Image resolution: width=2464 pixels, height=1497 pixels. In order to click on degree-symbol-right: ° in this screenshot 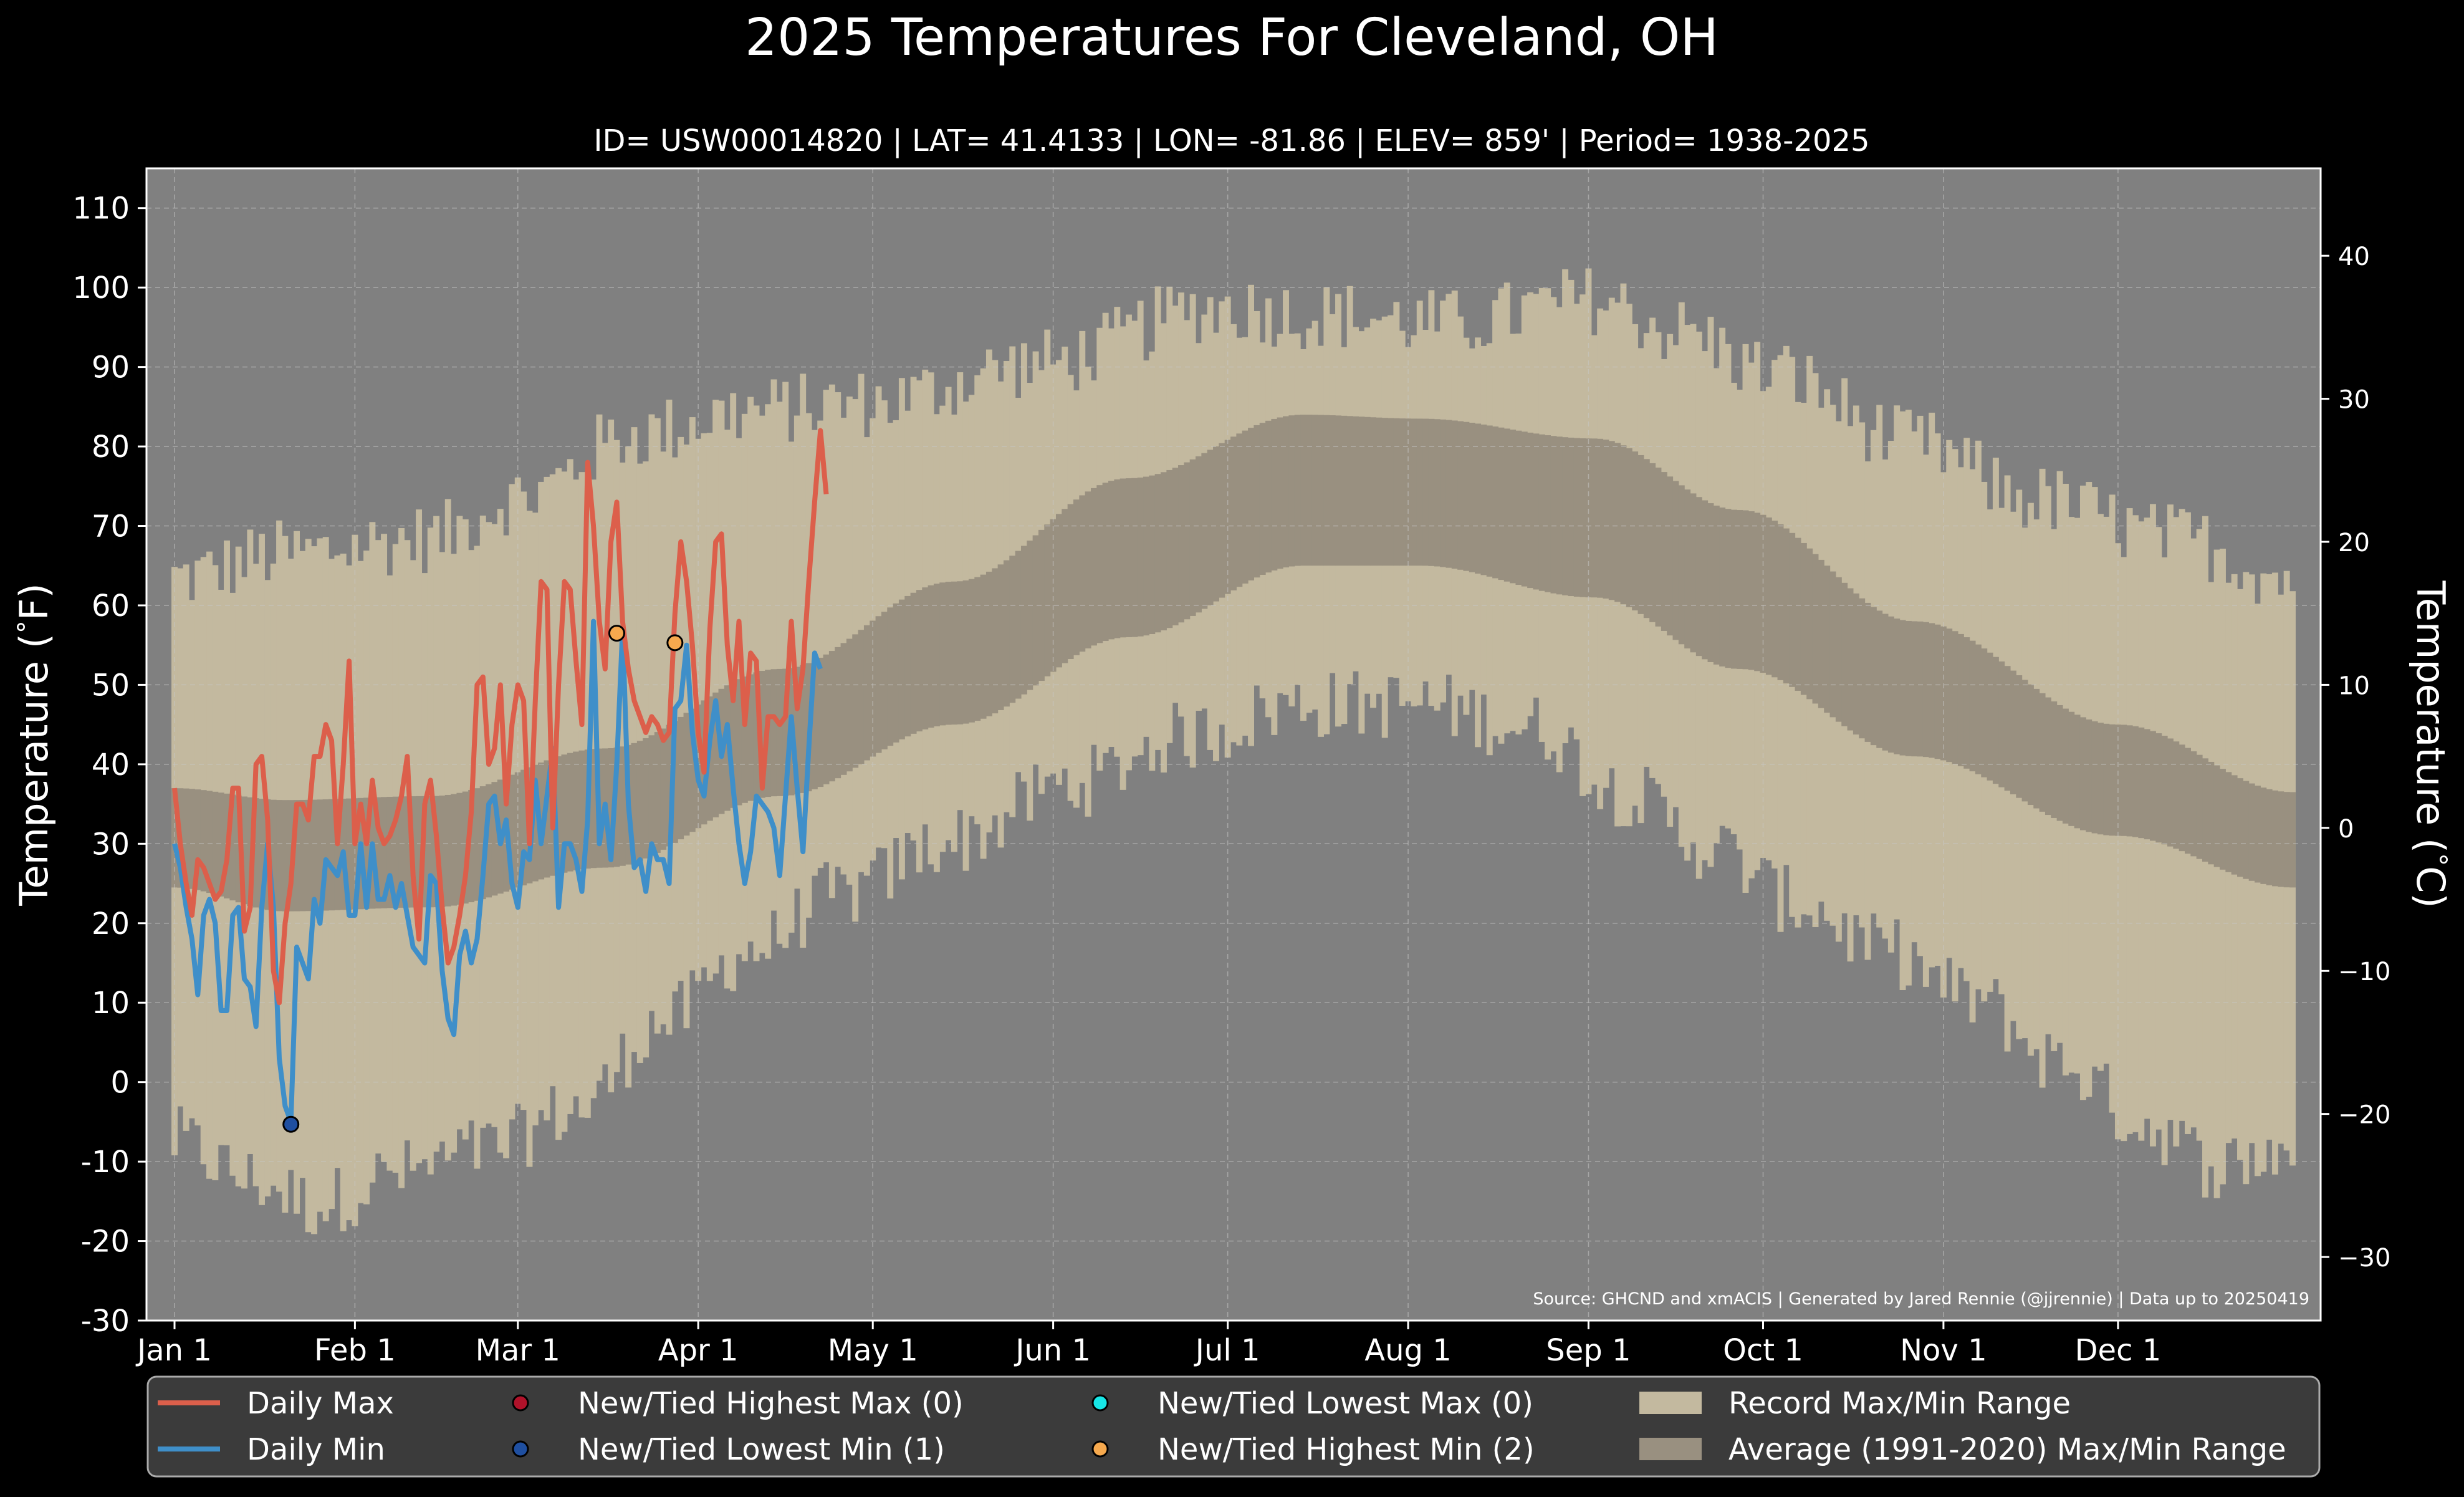, I will do `click(2437, 859)`.